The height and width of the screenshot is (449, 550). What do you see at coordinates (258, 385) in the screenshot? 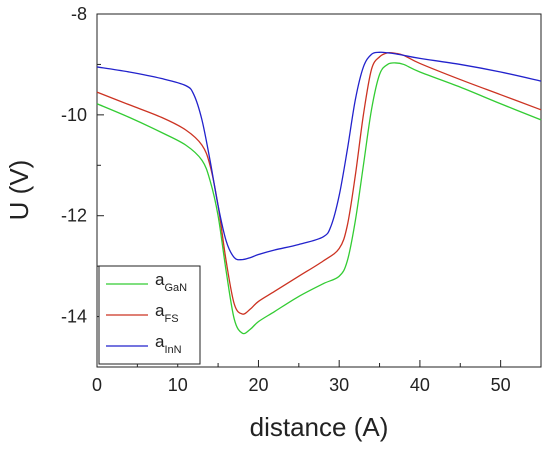
I see `x-tick-label: 20` at bounding box center [258, 385].